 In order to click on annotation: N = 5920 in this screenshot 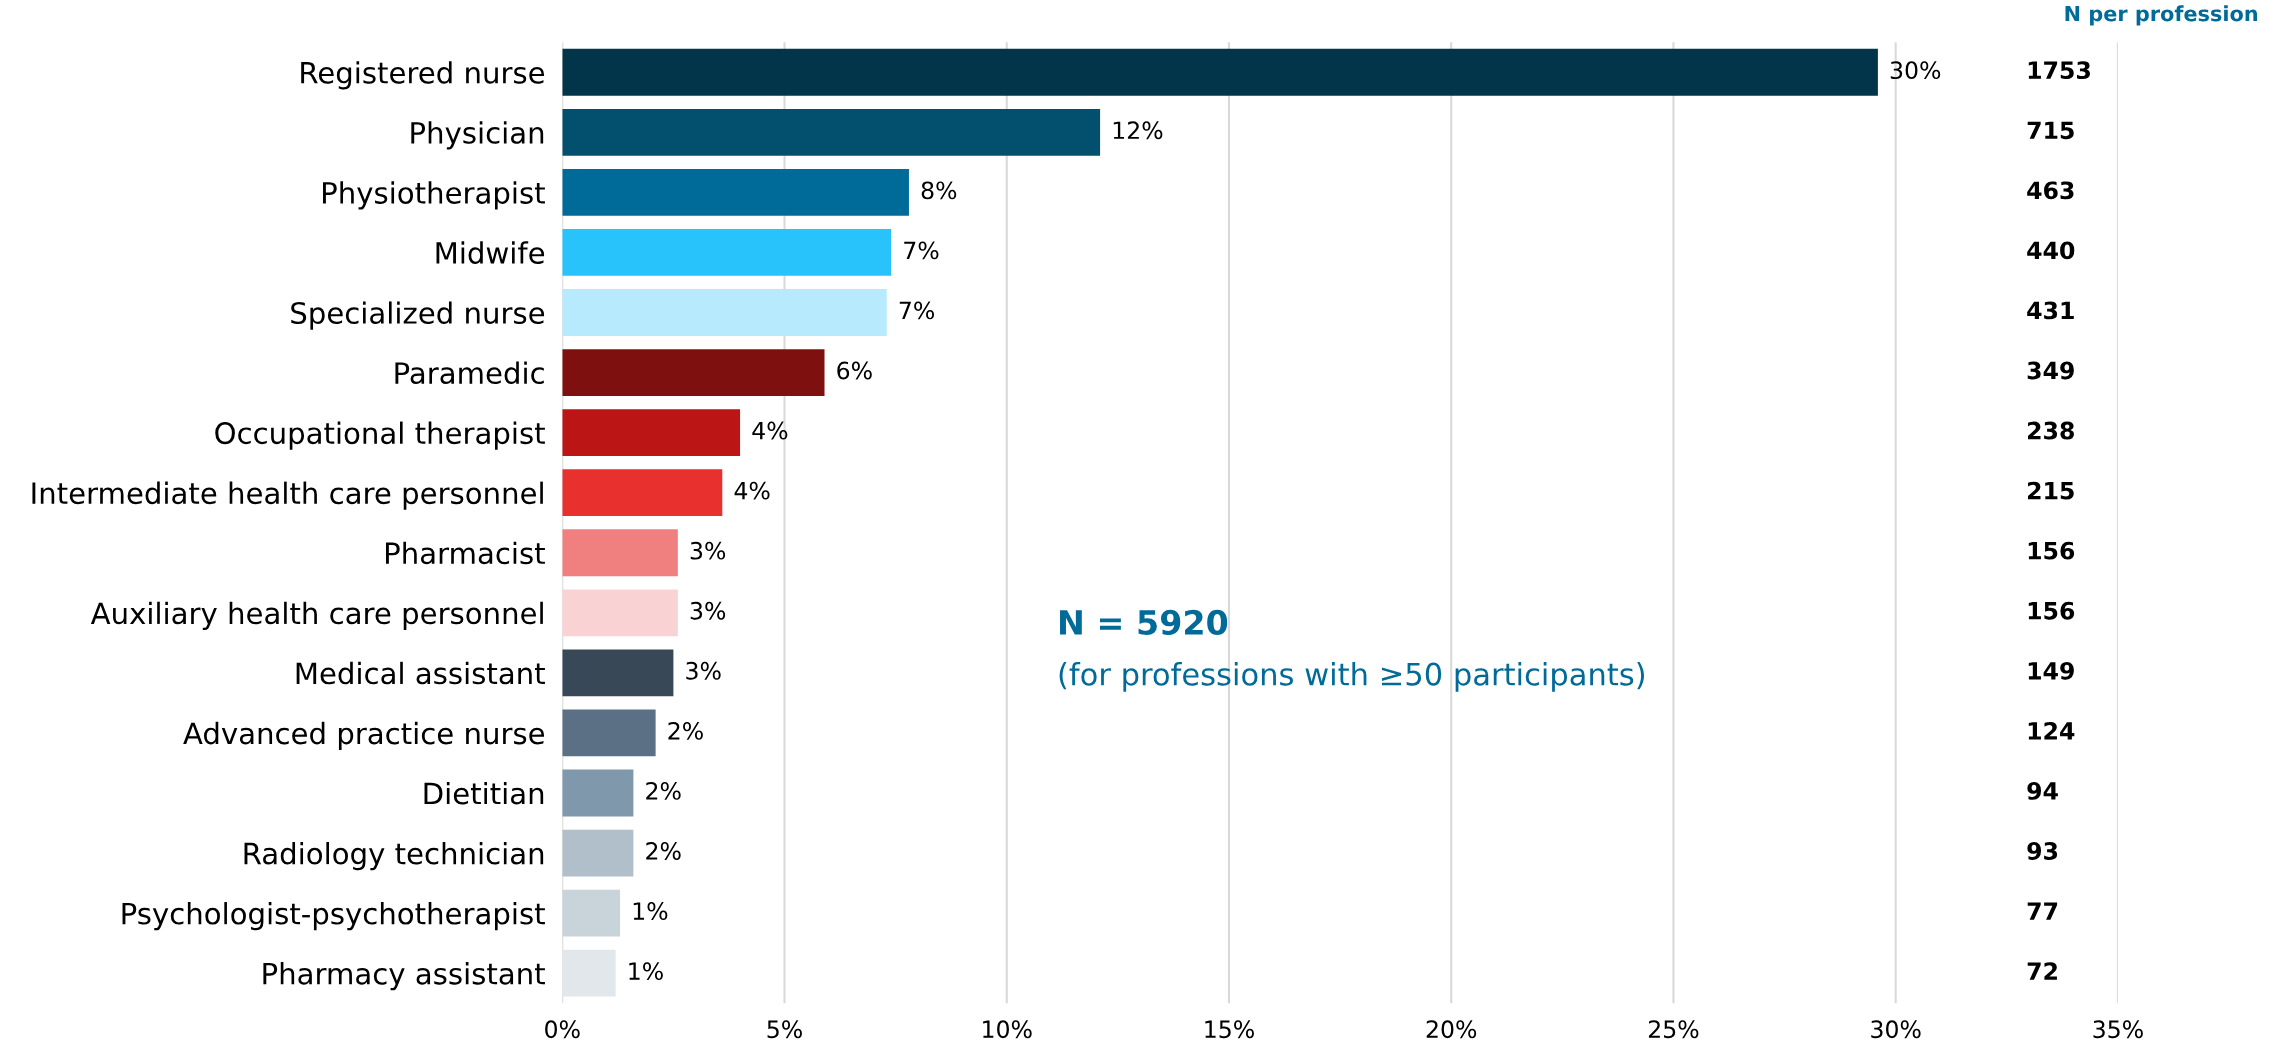, I will do `click(1144, 622)`.